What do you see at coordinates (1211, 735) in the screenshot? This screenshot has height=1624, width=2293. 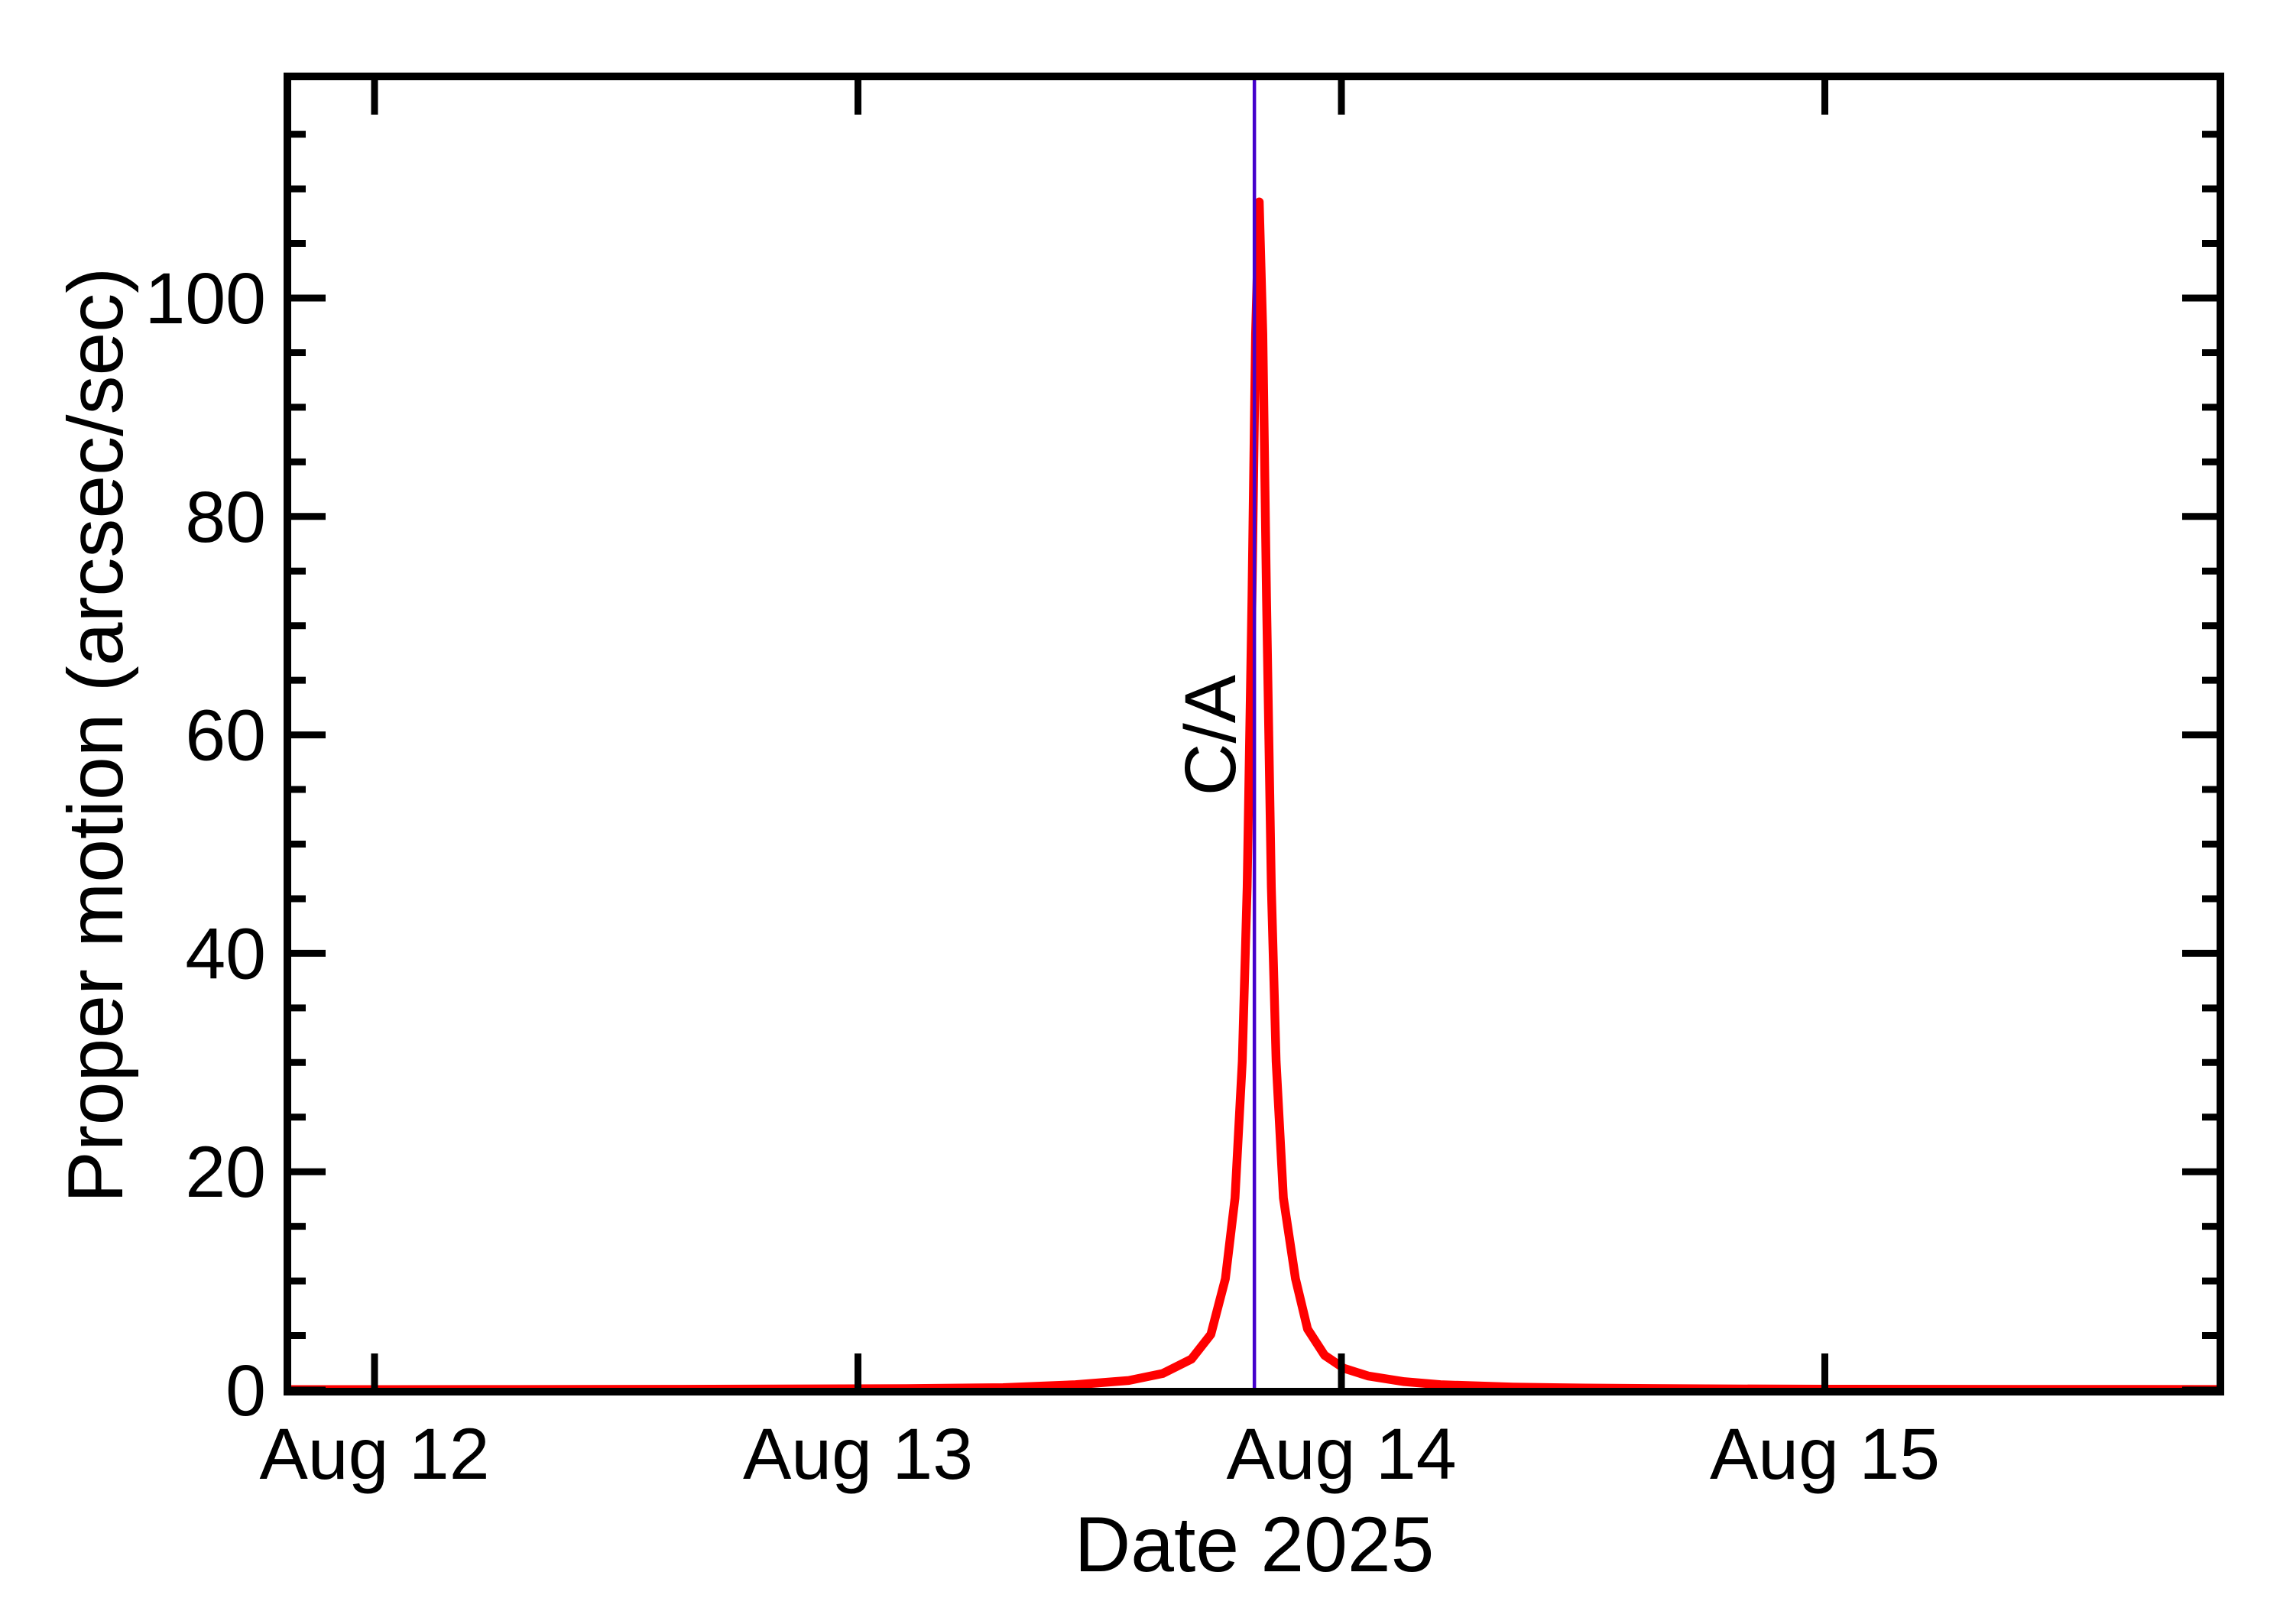 I see `close-approach-label: C/A` at bounding box center [1211, 735].